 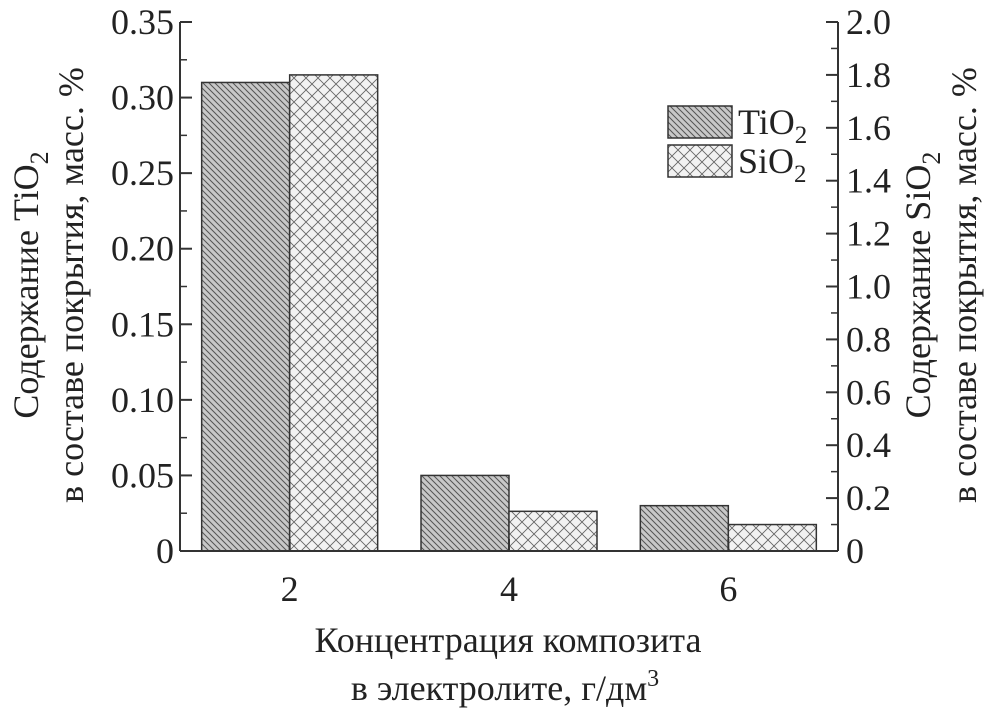 I want to click on y-left-tick-label: 0.35, so click(x=142, y=22).